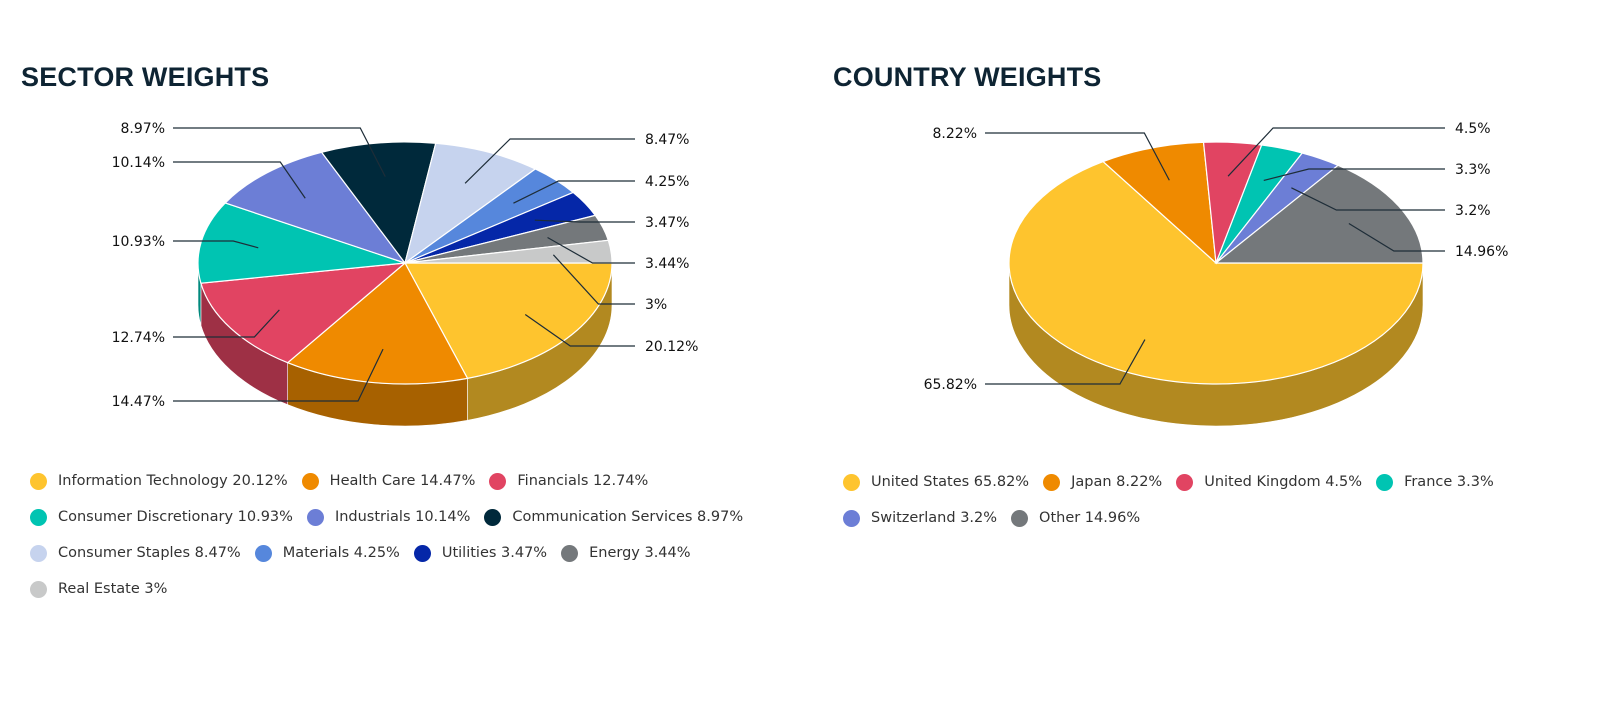 The image size is (1607, 705). I want to click on legend-item: Energy 3.44%, so click(626, 553).